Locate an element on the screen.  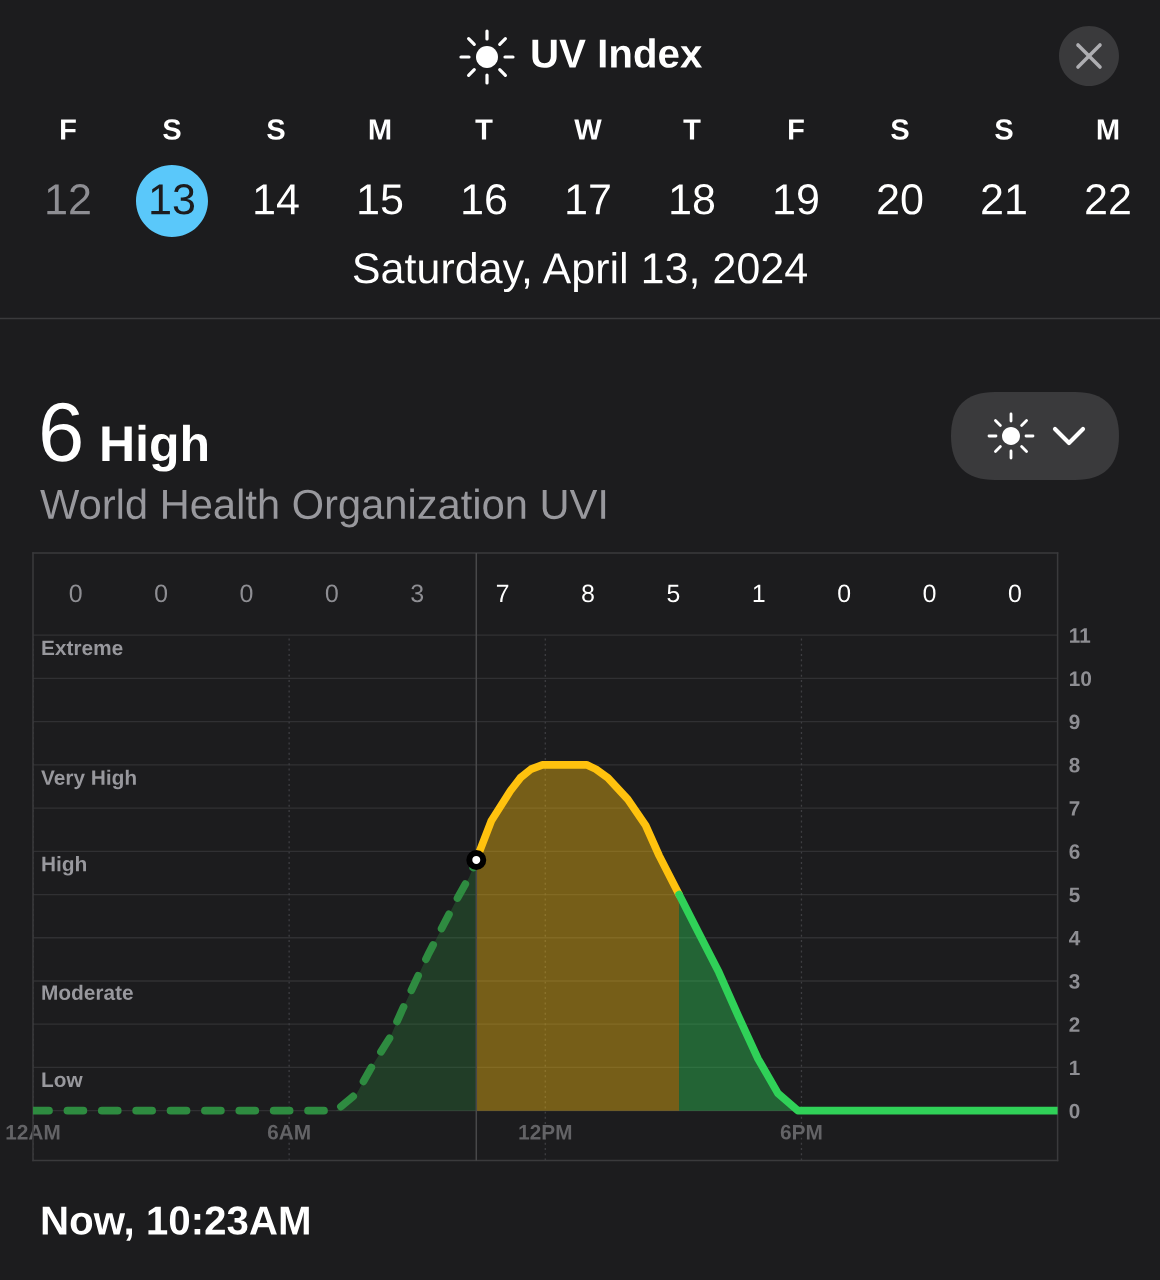
y-tick-label: 9 is located at coordinates (1074, 722).